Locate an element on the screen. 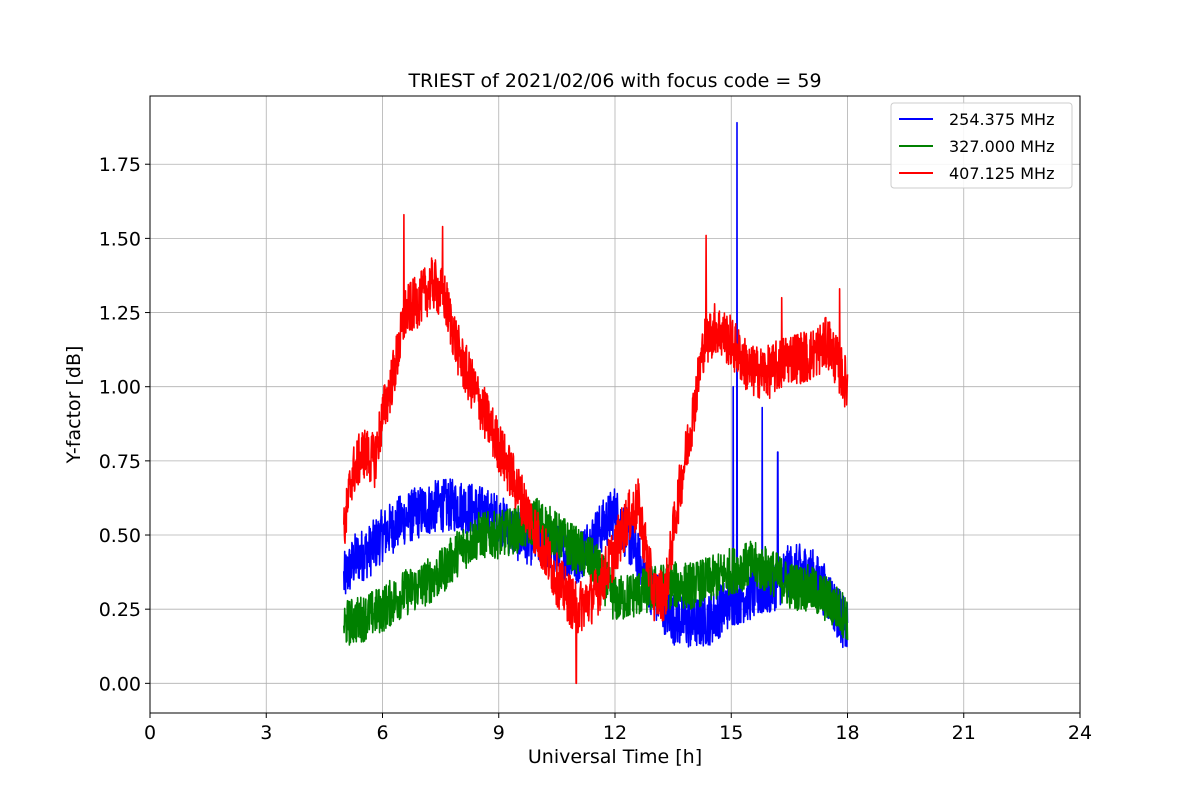 Image resolution: width=1200 pixels, height=800 pixels. x-tick-label: 24 is located at coordinates (1080, 733).